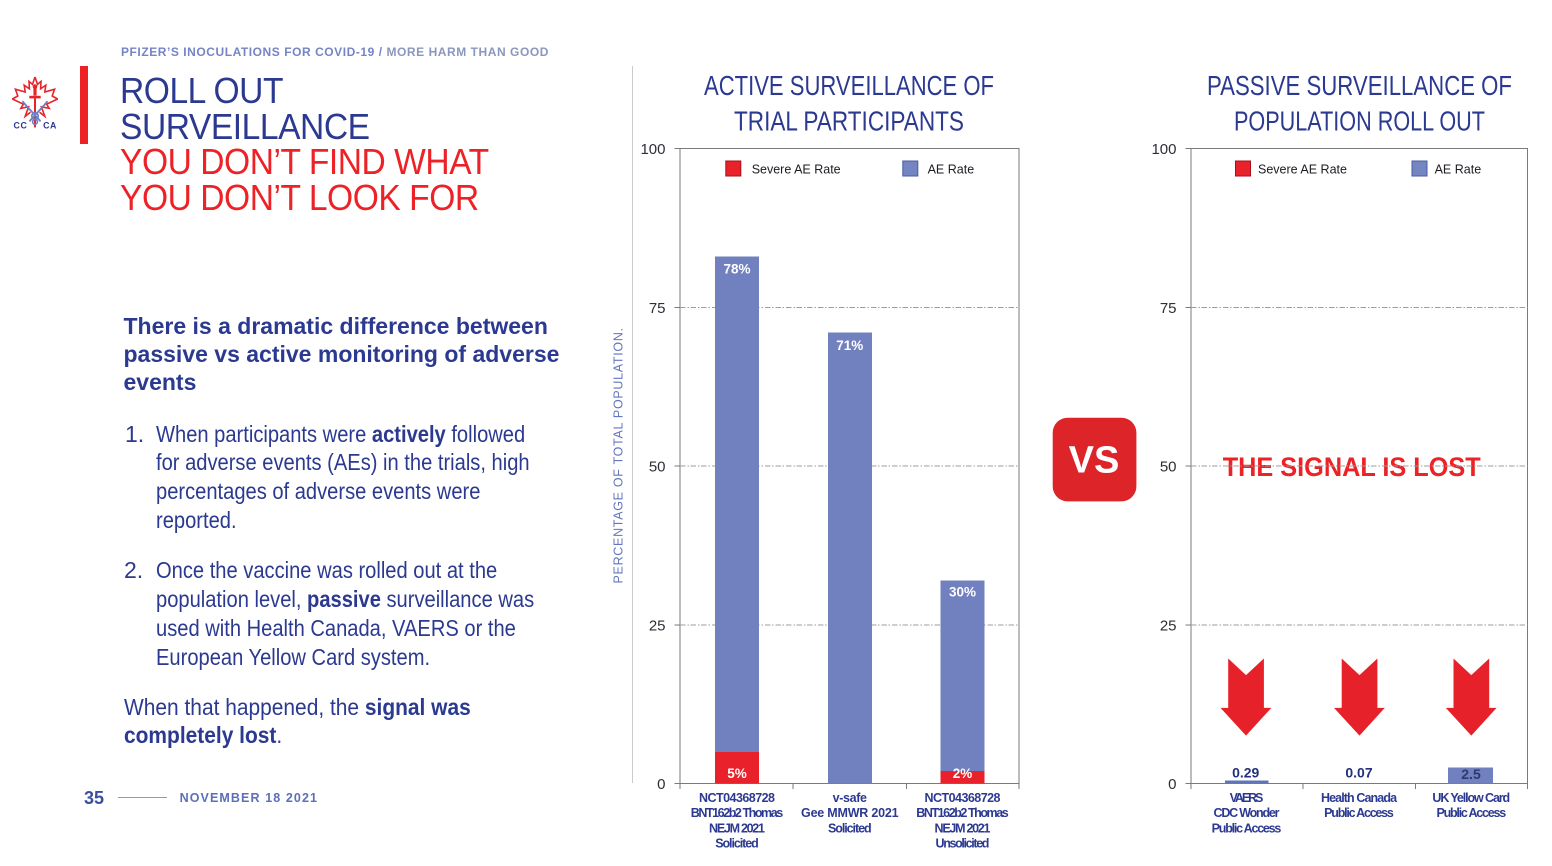  I want to click on svg-text: VAERS, so click(1247, 798).